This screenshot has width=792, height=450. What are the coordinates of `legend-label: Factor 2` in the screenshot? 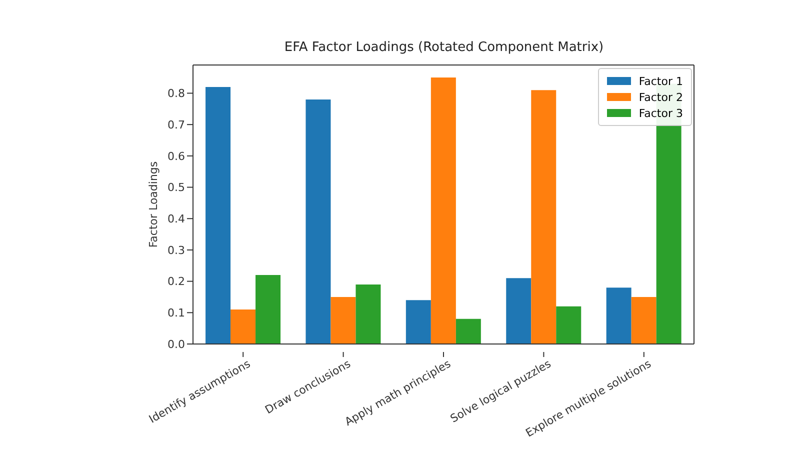 It's located at (660, 97).